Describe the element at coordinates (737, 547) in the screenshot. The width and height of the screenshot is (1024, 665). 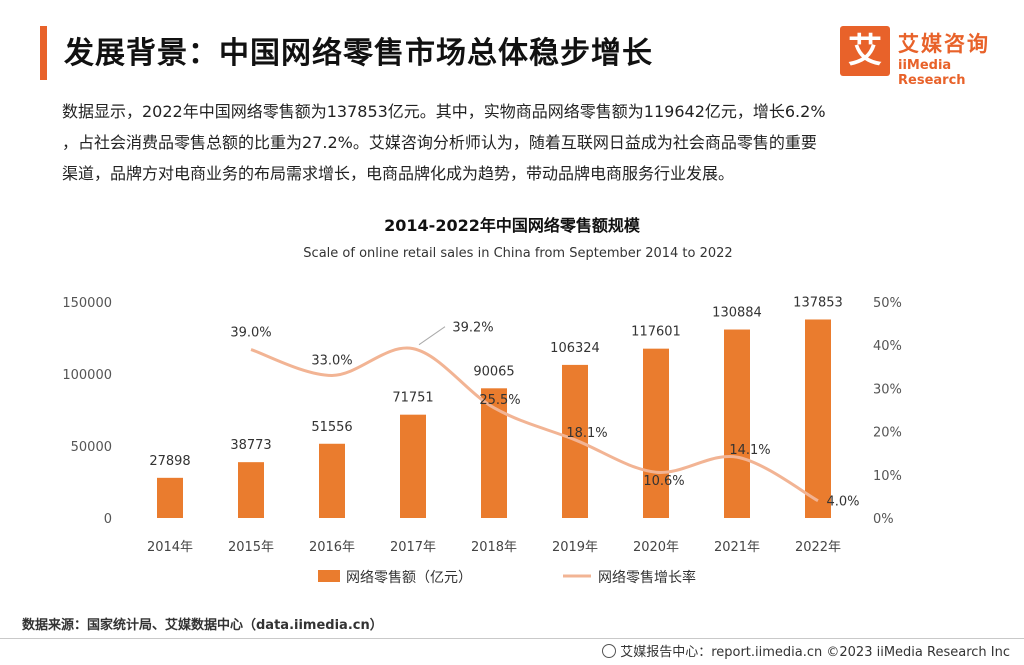
I see `x-tick-label: 2021年` at that location.